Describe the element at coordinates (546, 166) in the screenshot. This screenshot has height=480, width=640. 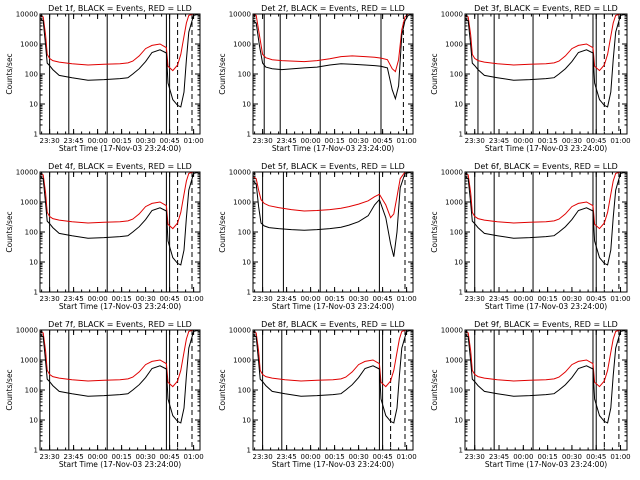
I see `chart-title: Det 6f, BLACK = Events, RED = LLD` at that location.